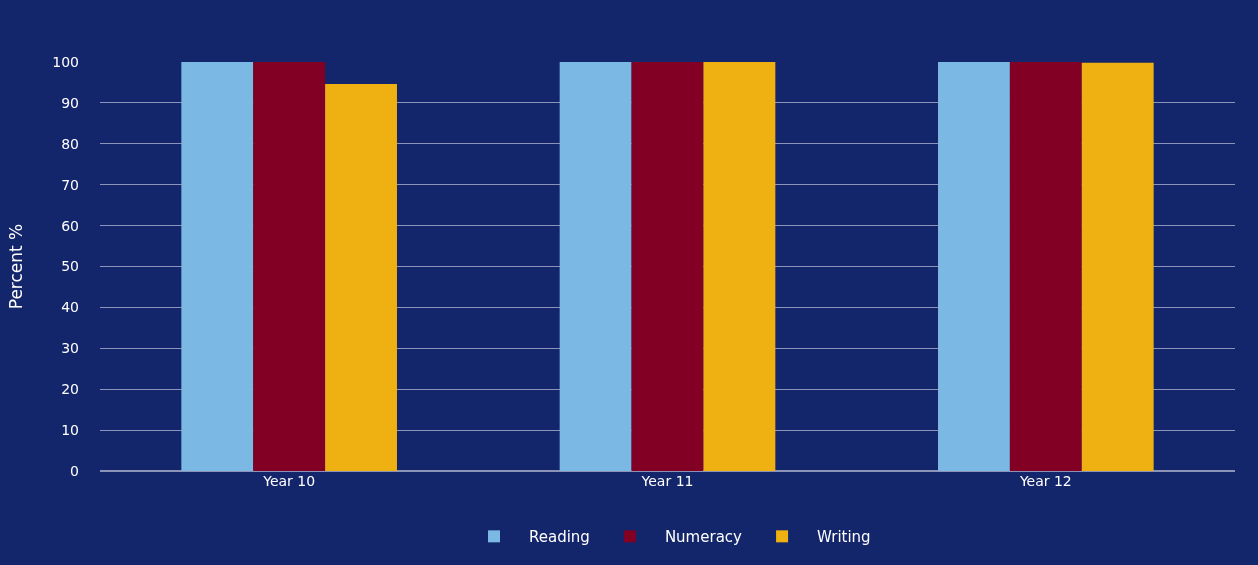  Describe the element at coordinates (70, 225) in the screenshot. I see `y-tick-label: 60` at that location.